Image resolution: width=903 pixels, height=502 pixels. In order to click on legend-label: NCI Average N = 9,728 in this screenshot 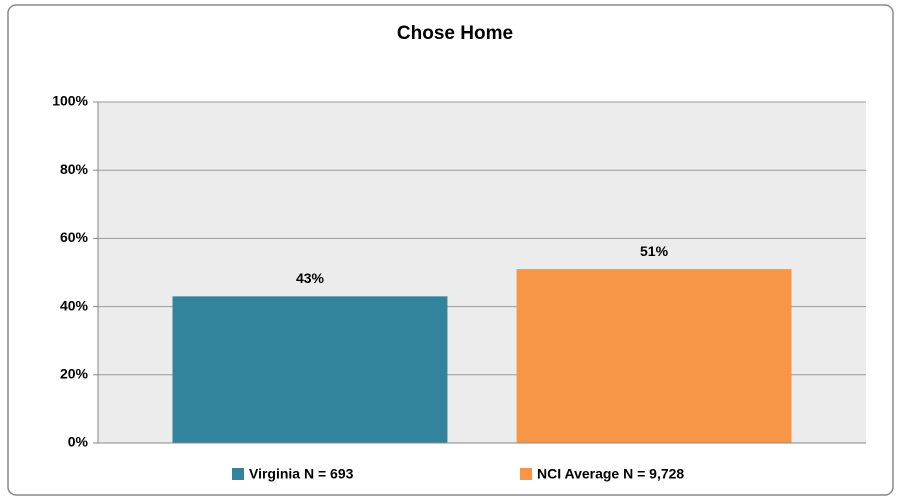, I will do `click(610, 474)`.